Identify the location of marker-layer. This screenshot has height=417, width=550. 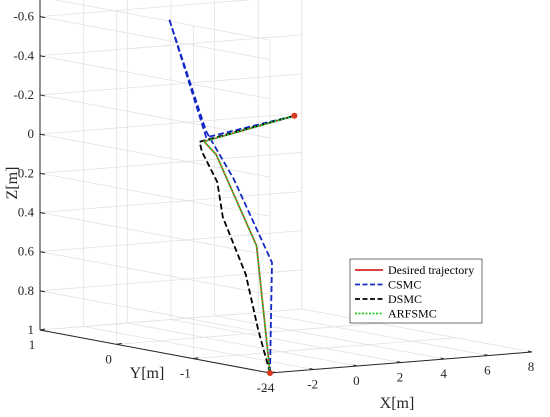
(282, 244).